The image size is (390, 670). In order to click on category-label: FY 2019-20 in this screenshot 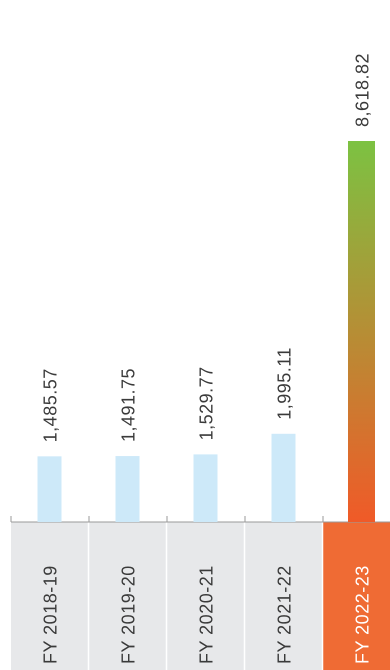, I will do `click(129, 614)`.